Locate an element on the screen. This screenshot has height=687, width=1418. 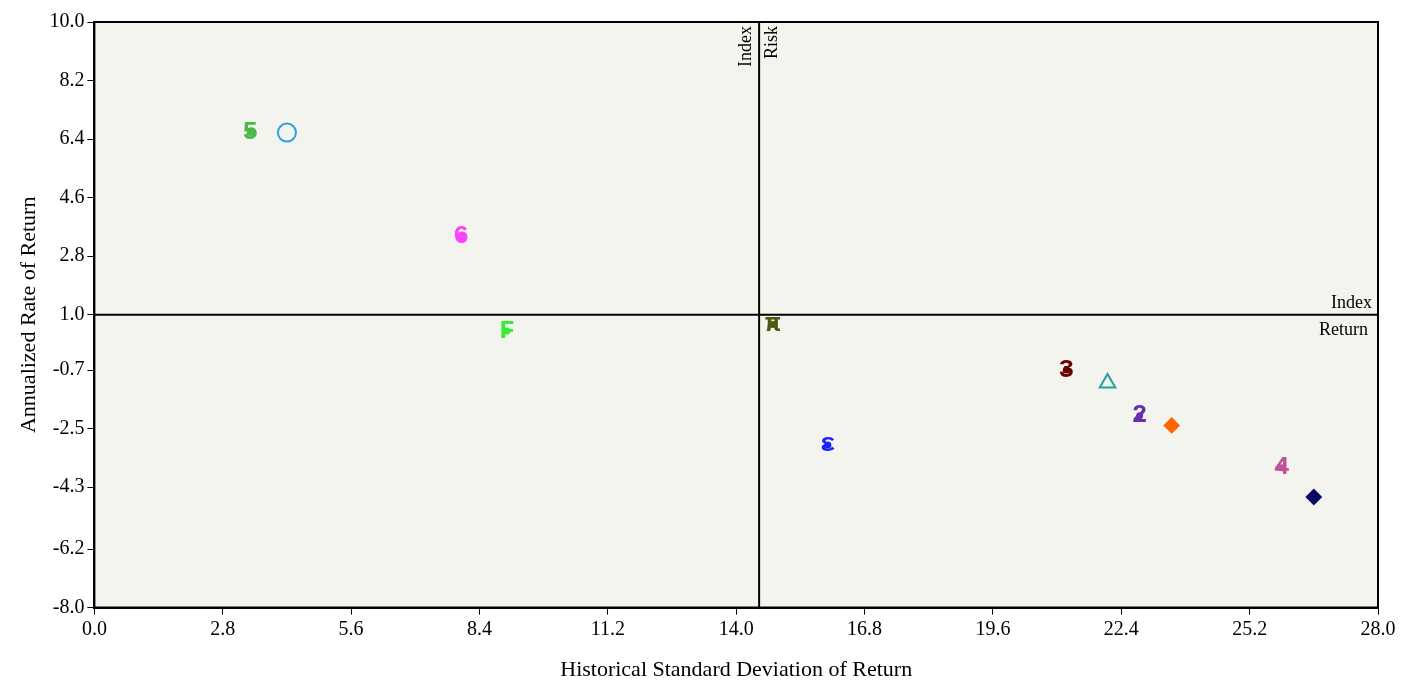
x-tick-label: 22.4 is located at coordinates (1121, 627).